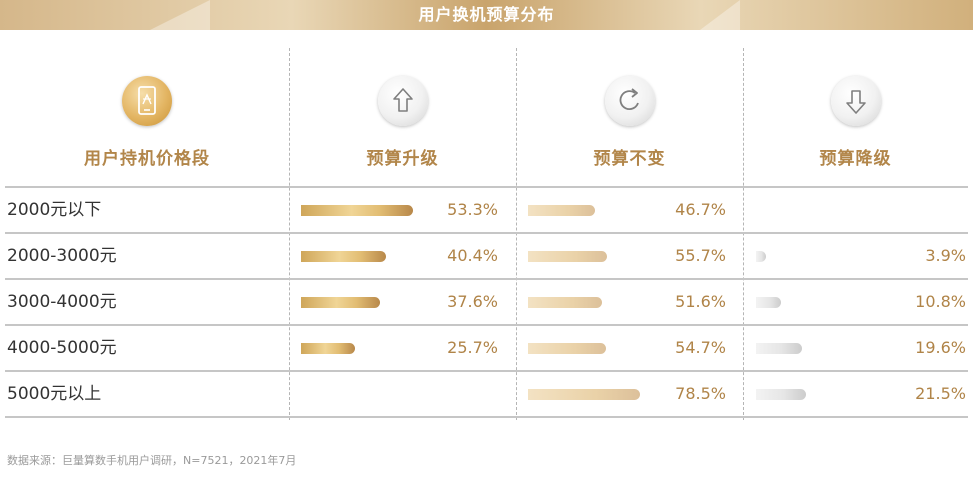 The image size is (973, 477). Describe the element at coordinates (945, 255) in the screenshot. I see `data-label: 3.9%` at that location.